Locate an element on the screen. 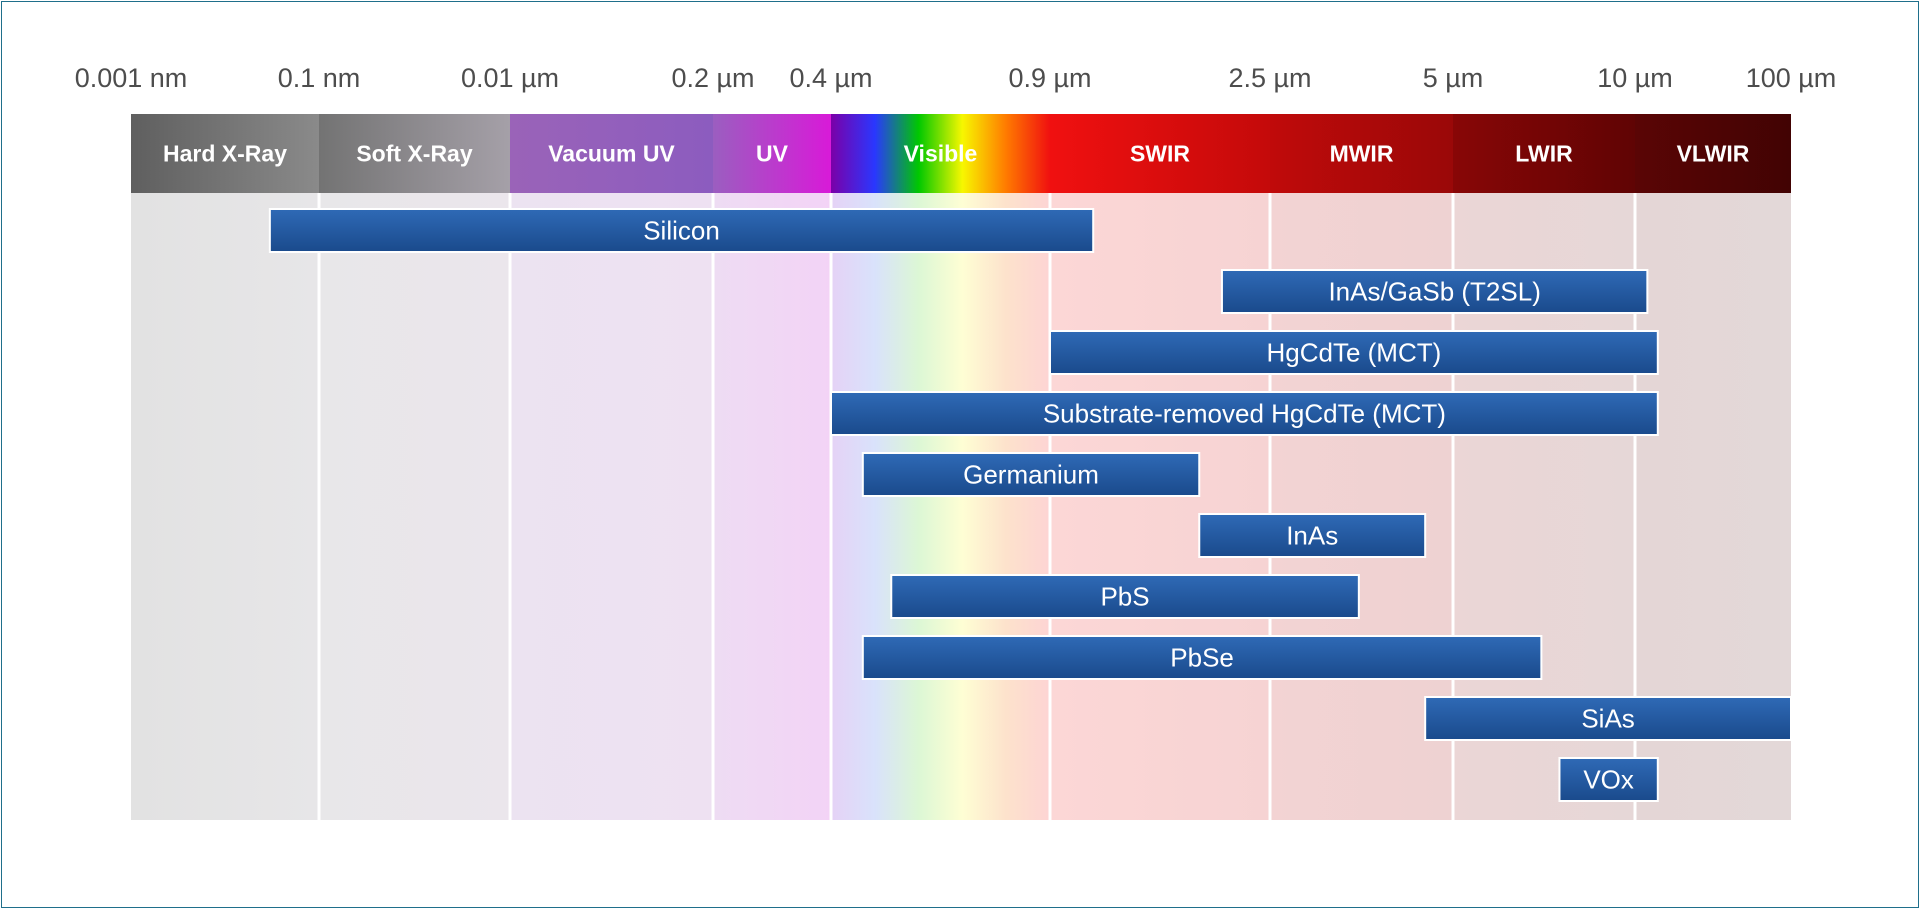 Image resolution: width=1922 pixels, height=911 pixels. tick-label: 100 µm is located at coordinates (1791, 78).